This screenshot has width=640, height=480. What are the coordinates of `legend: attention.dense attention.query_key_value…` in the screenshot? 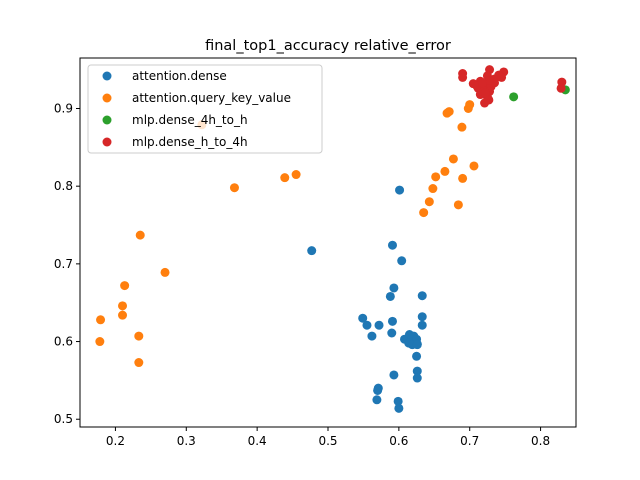 It's located at (205, 109).